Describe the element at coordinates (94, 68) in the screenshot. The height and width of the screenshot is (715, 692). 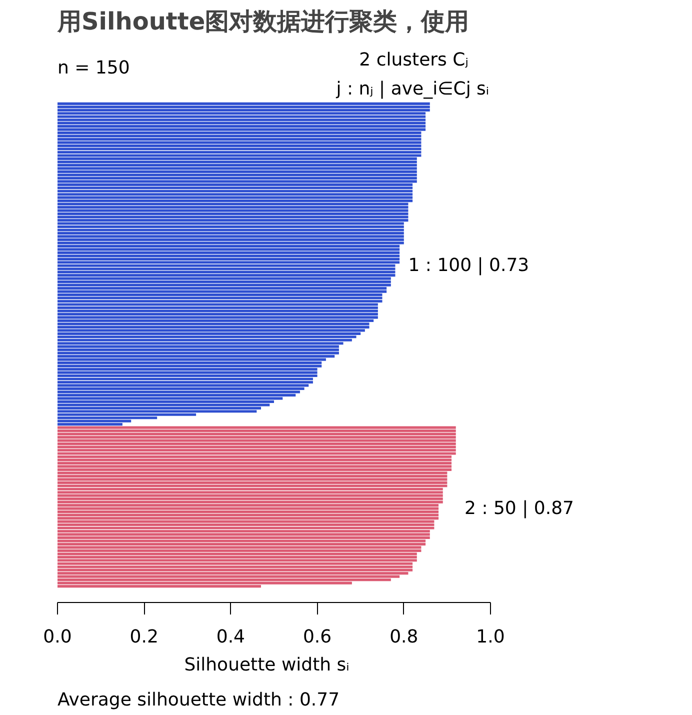
I see `text: n = 150` at that location.